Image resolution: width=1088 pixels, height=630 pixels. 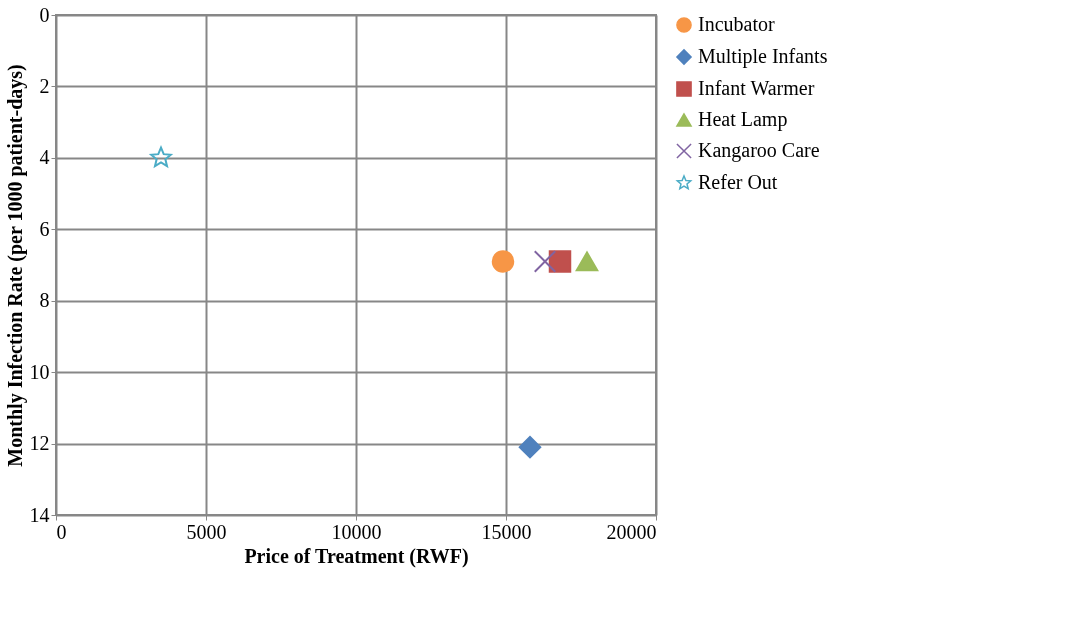 I want to click on y-tick-label: 10, so click(x=39, y=371).